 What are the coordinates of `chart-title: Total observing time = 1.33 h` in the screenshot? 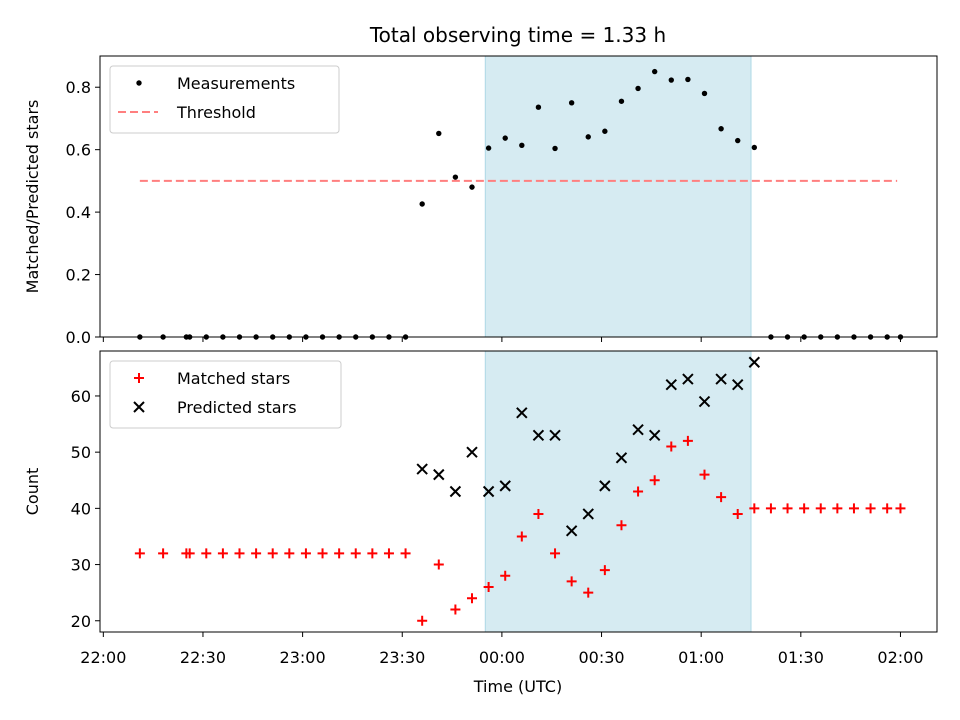 It's located at (517, 35).